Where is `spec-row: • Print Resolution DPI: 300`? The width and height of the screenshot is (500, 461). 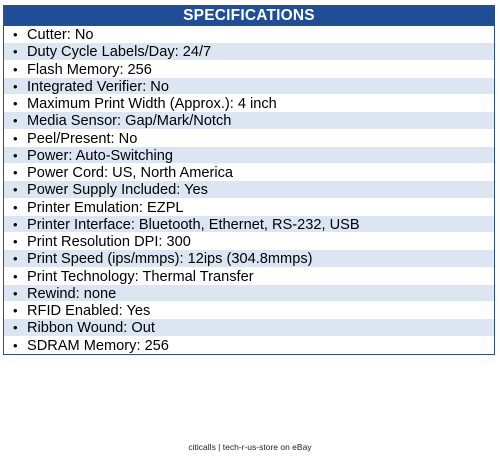
spec-row: • Print Resolution DPI: 300 is located at coordinates (249, 242).